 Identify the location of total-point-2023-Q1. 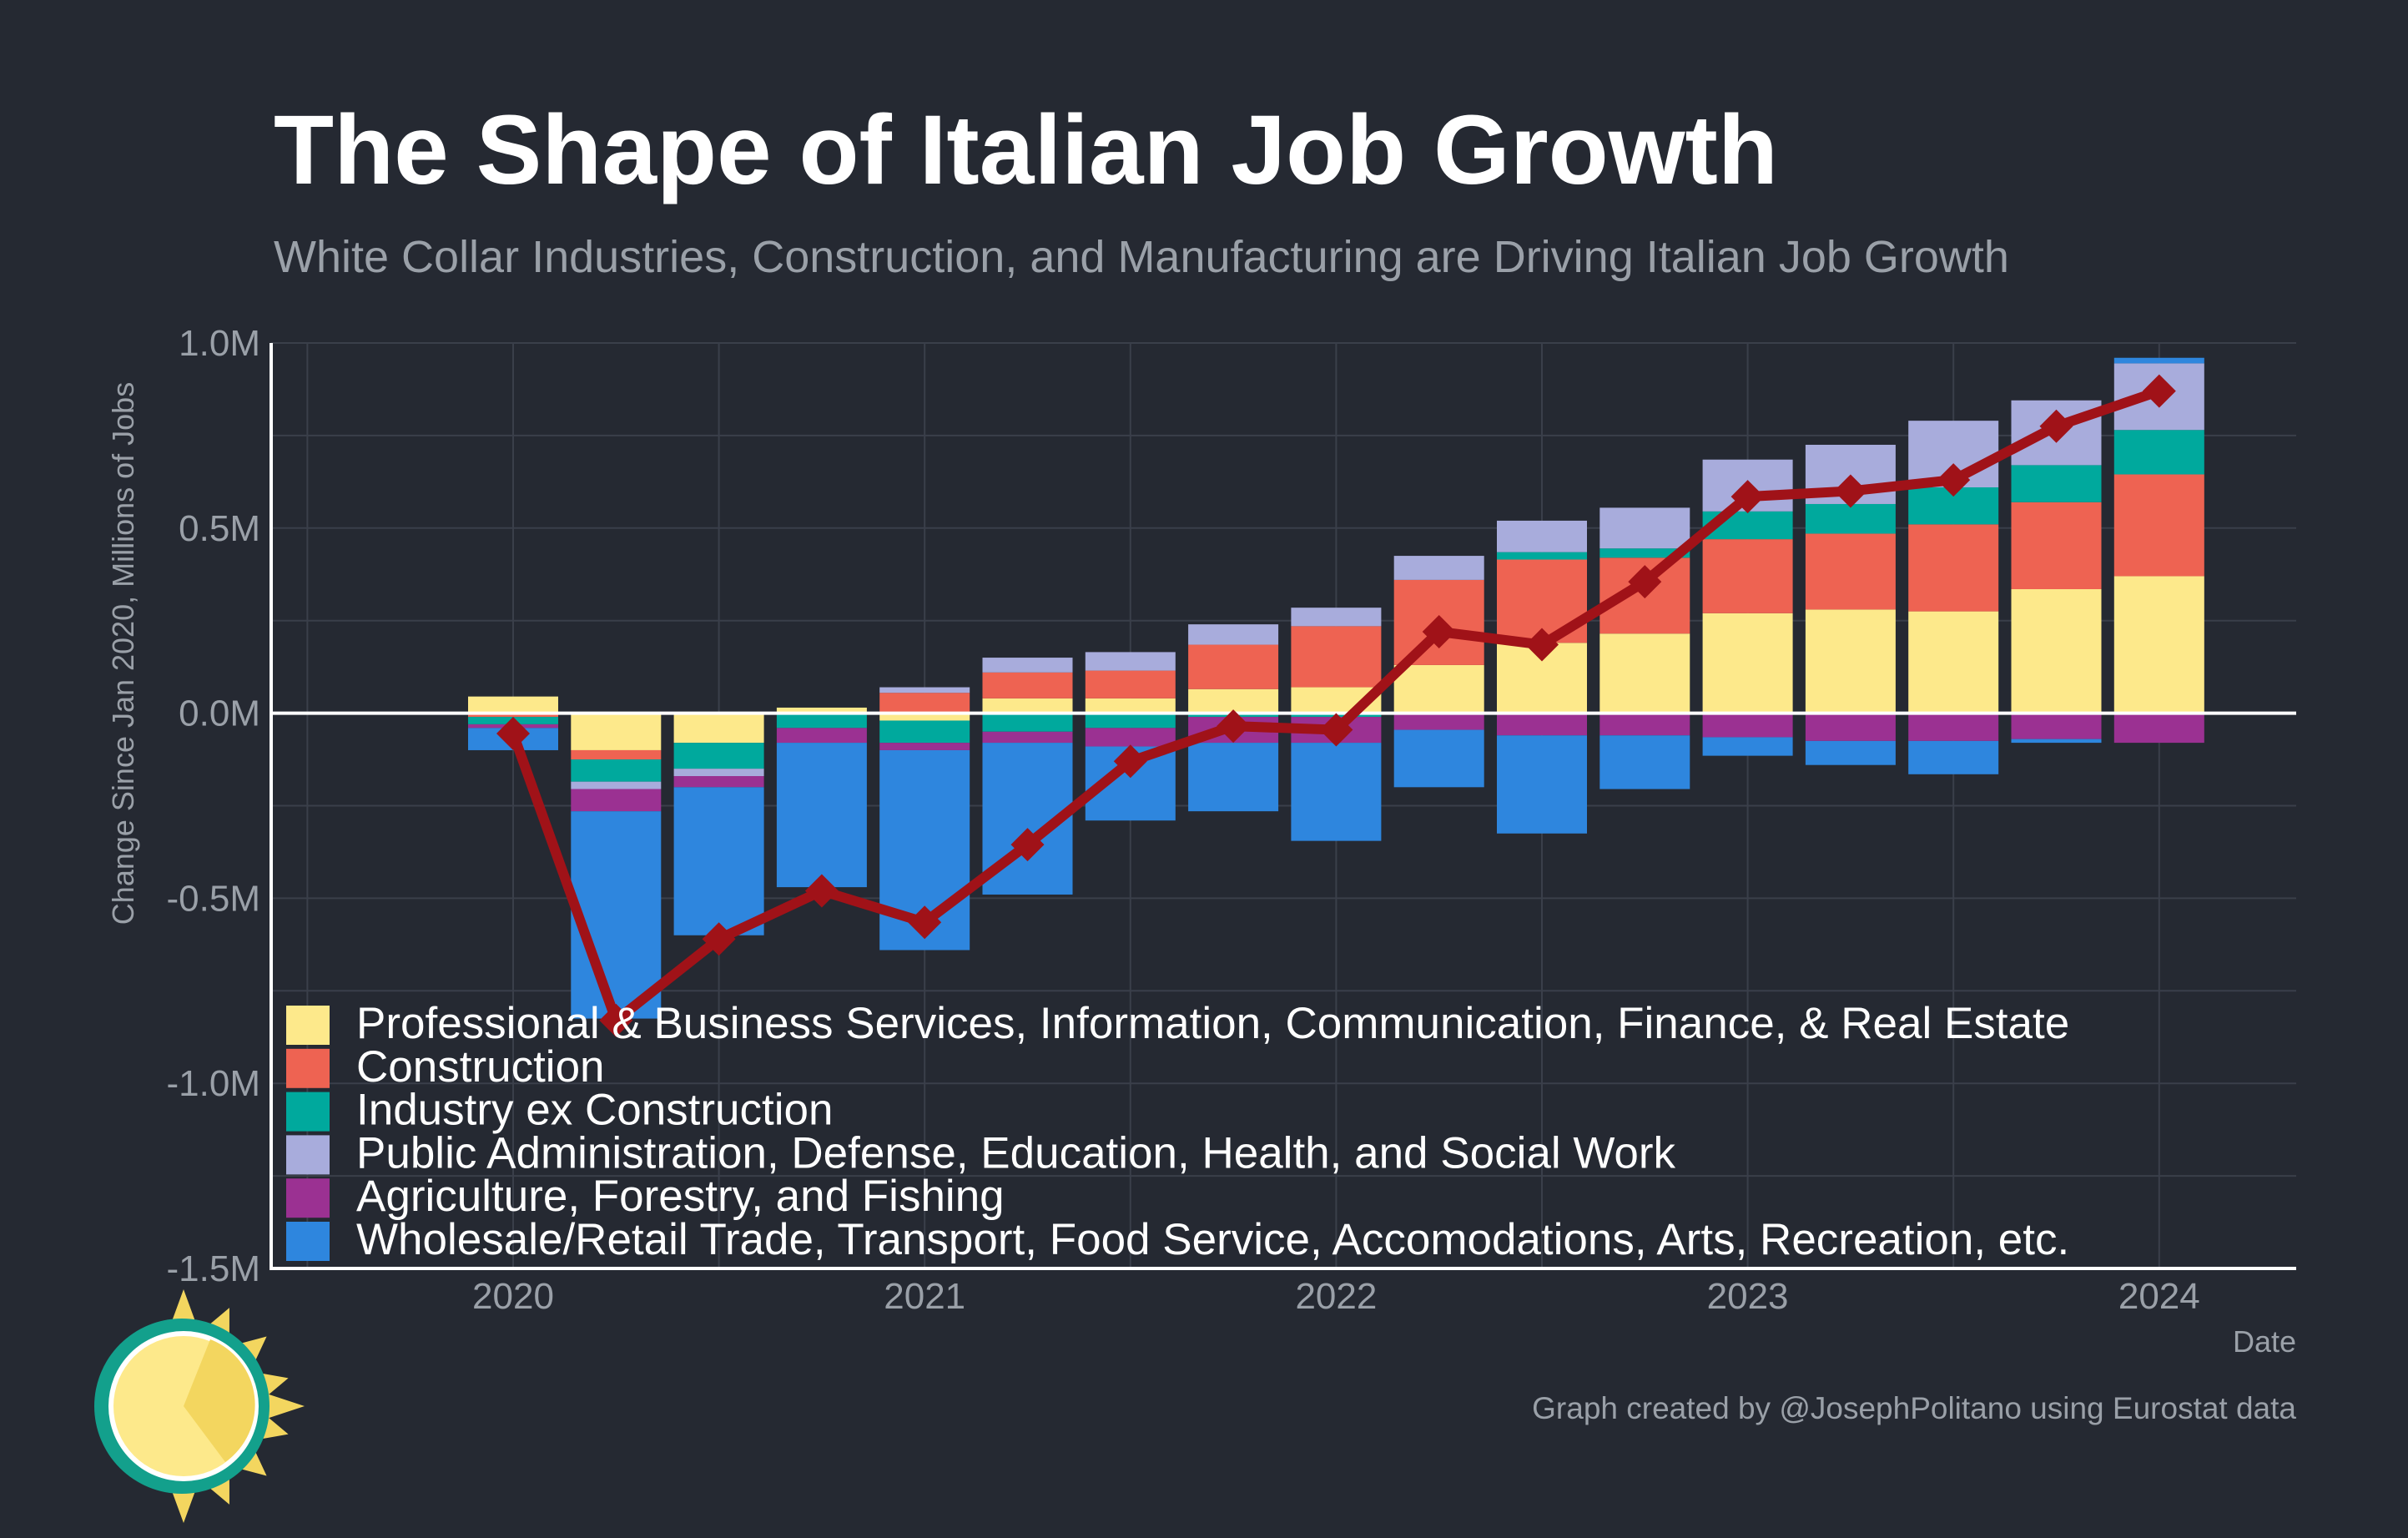
(1747, 497).